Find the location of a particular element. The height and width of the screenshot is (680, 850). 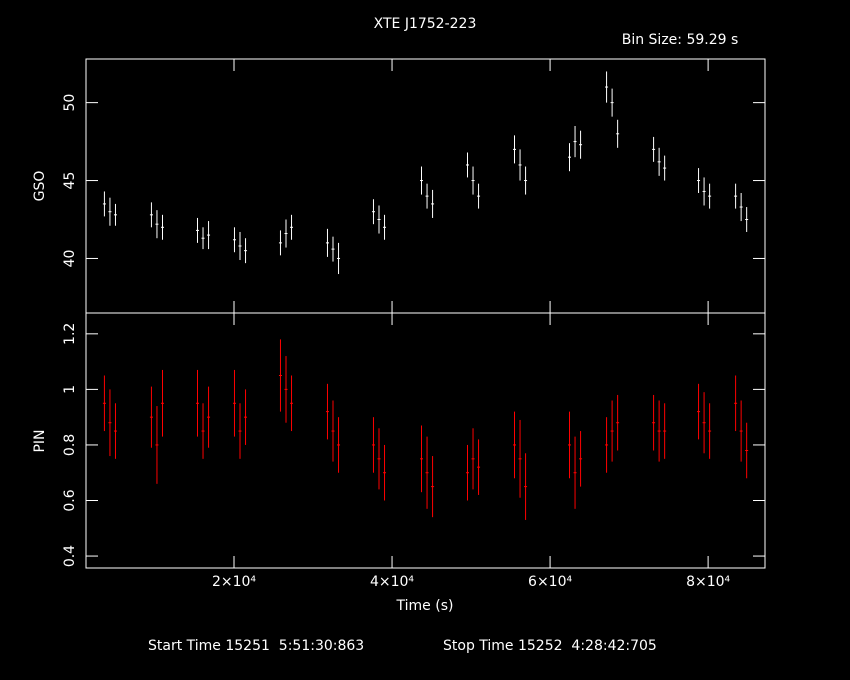

y-tick-label: 45 is located at coordinates (70, 181).